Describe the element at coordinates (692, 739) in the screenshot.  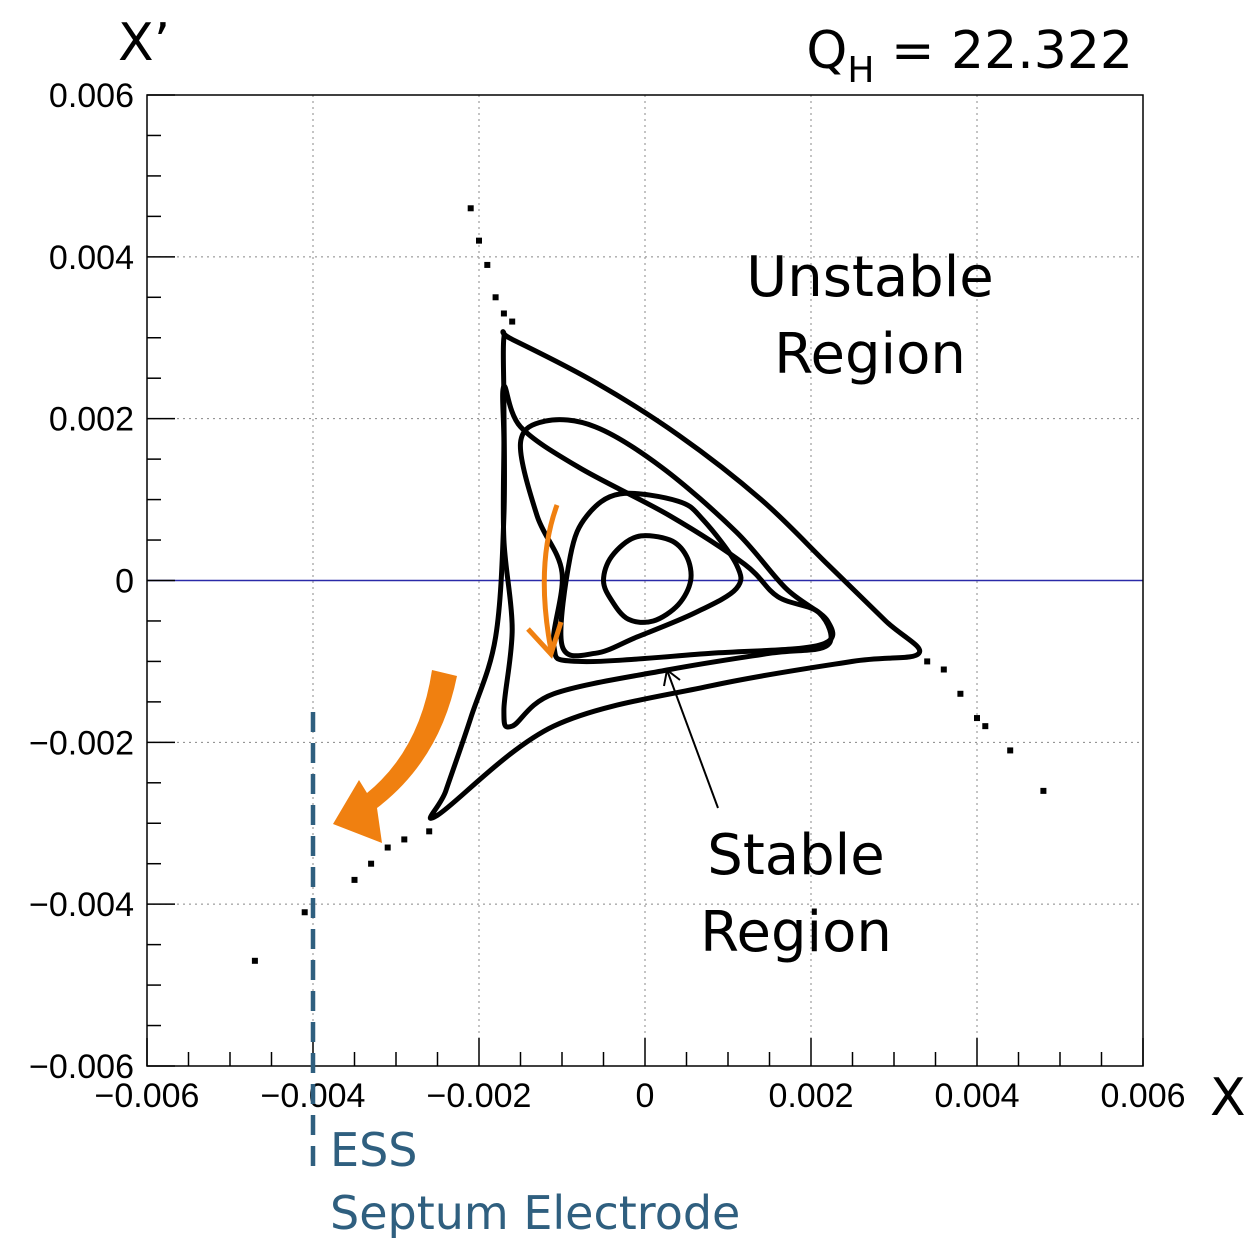
I see `stable-region-pointer` at that location.